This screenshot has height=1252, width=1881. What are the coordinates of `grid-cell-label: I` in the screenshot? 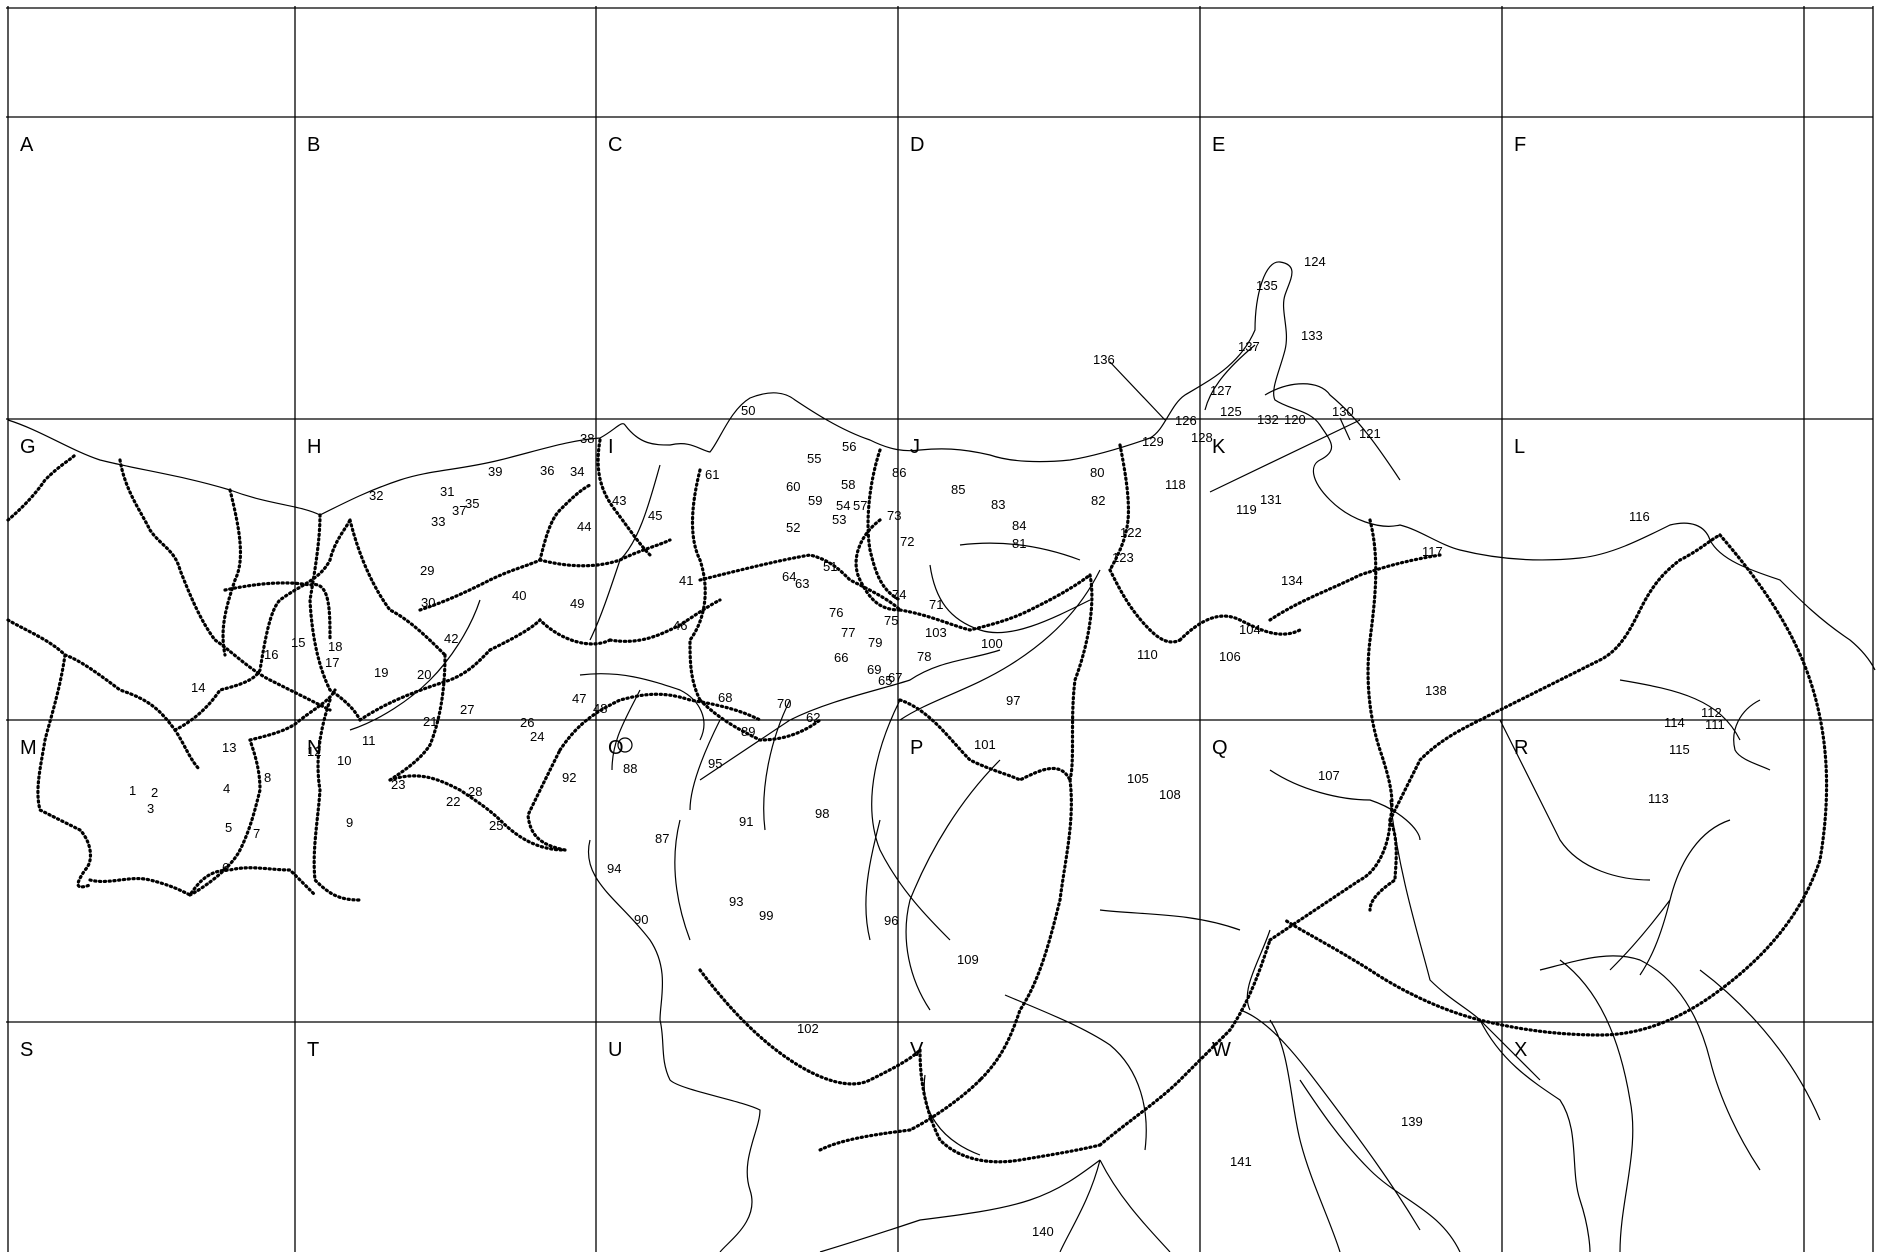 It's located at (611, 447).